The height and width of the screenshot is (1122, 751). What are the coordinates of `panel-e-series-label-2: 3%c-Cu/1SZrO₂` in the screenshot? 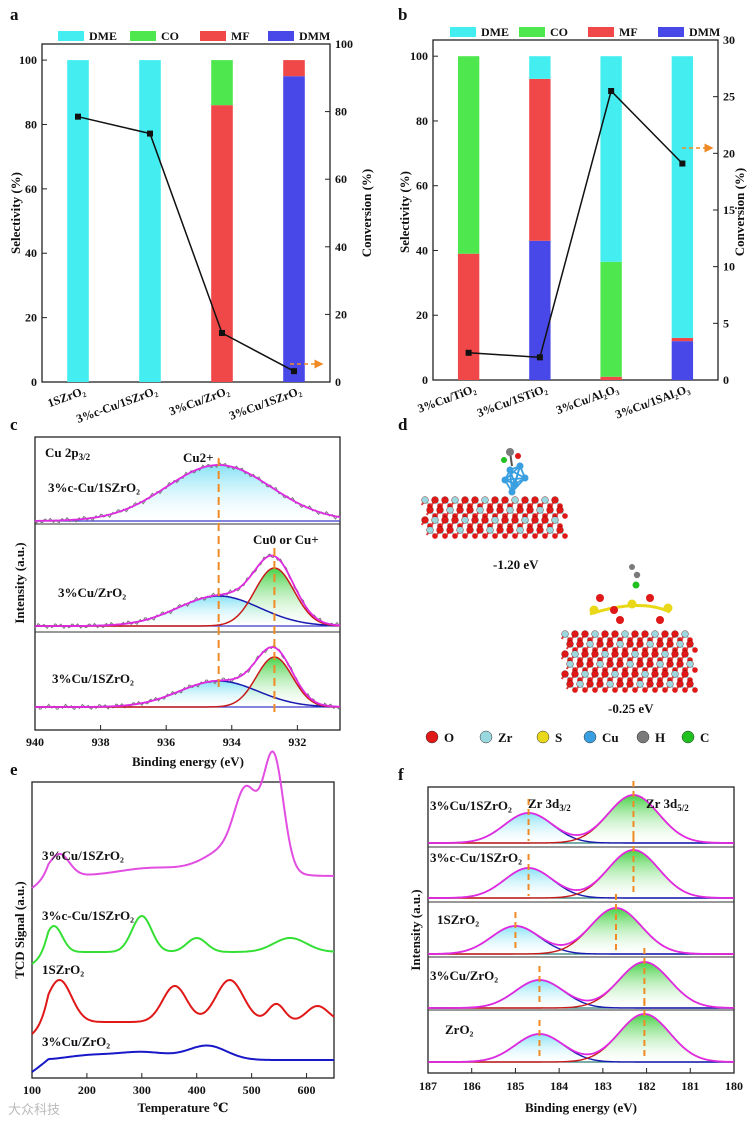 It's located at (88, 915).